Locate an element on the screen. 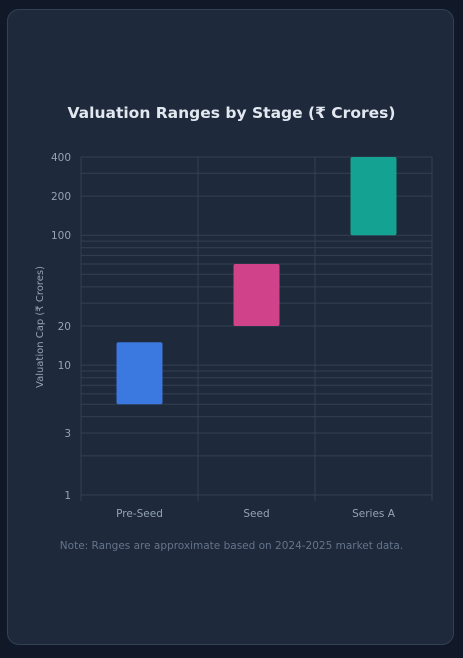 The image size is (463, 658). y-tick-label: 200 is located at coordinates (61, 197).